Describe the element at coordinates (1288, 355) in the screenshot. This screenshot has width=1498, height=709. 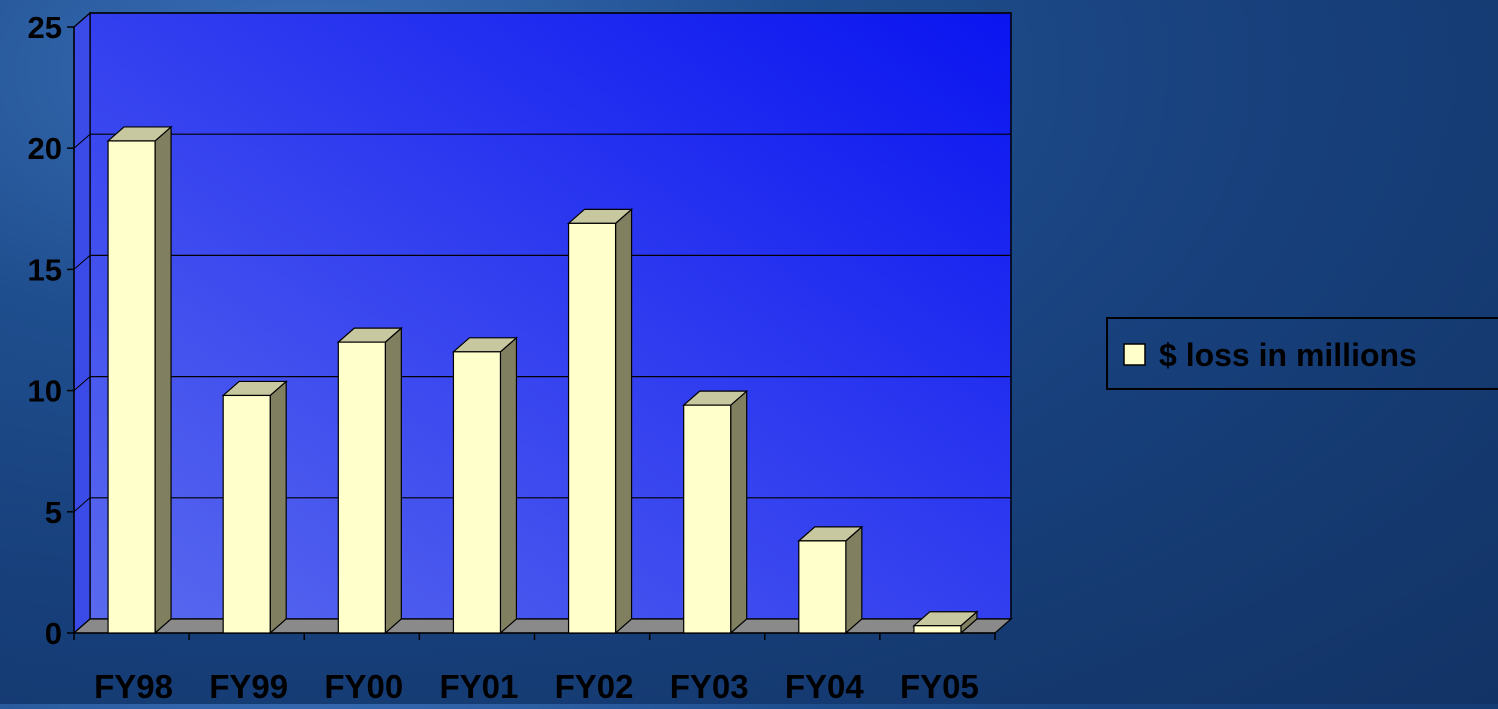
I see `legend-label: $ loss in millions` at that location.